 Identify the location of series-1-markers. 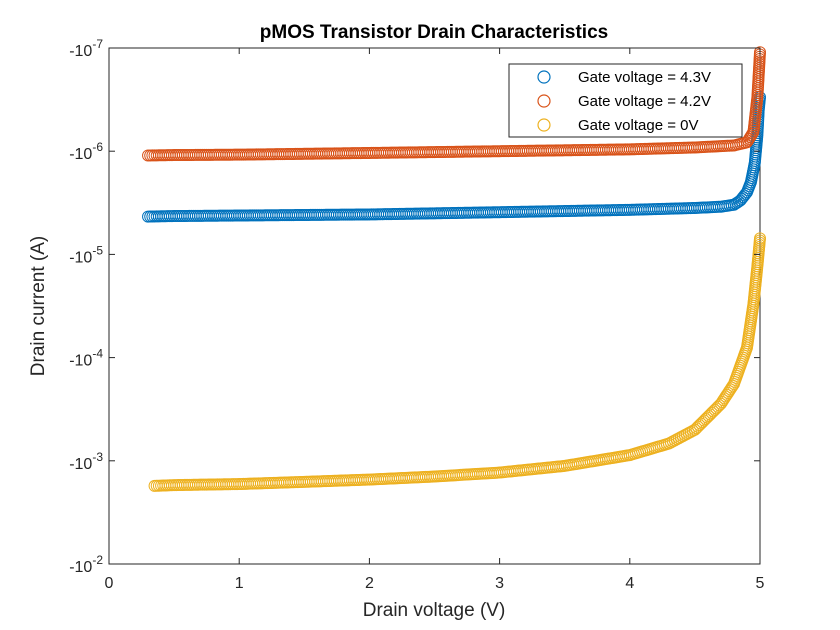
(454, 104).